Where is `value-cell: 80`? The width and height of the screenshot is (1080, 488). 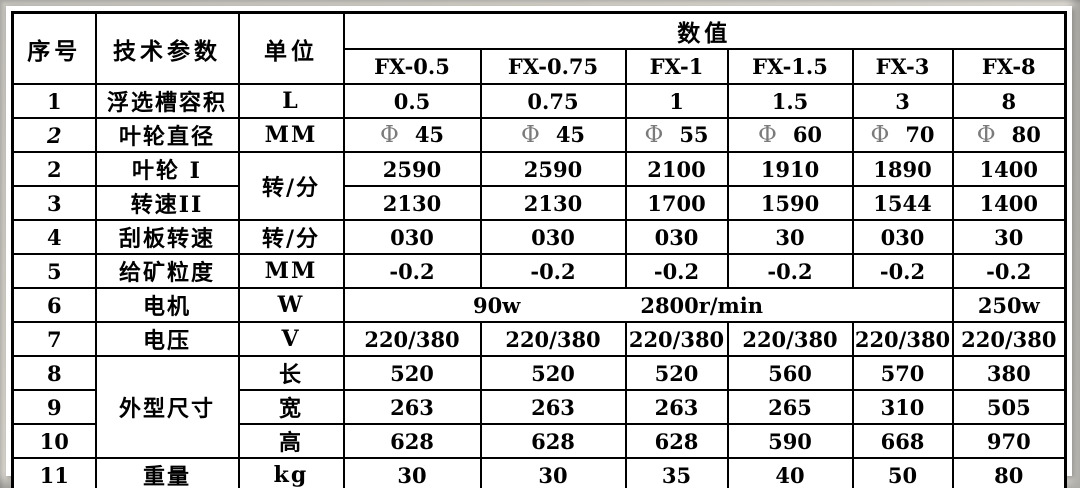
value-cell: 80 is located at coordinates (1009, 472).